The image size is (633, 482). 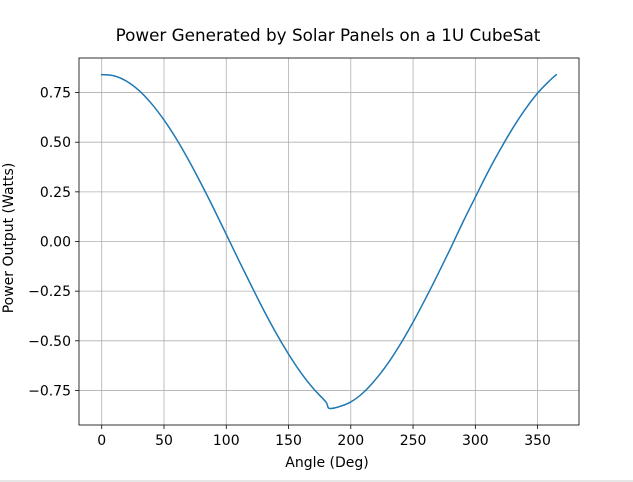 What do you see at coordinates (101, 441) in the screenshot?
I see `x-tick-label: 0` at bounding box center [101, 441].